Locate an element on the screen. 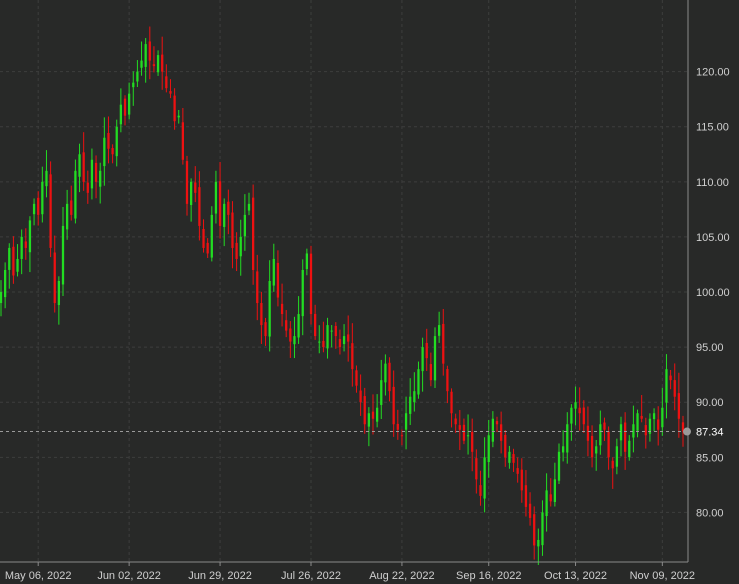  y-tick-label: 110.00 is located at coordinates (712, 183).